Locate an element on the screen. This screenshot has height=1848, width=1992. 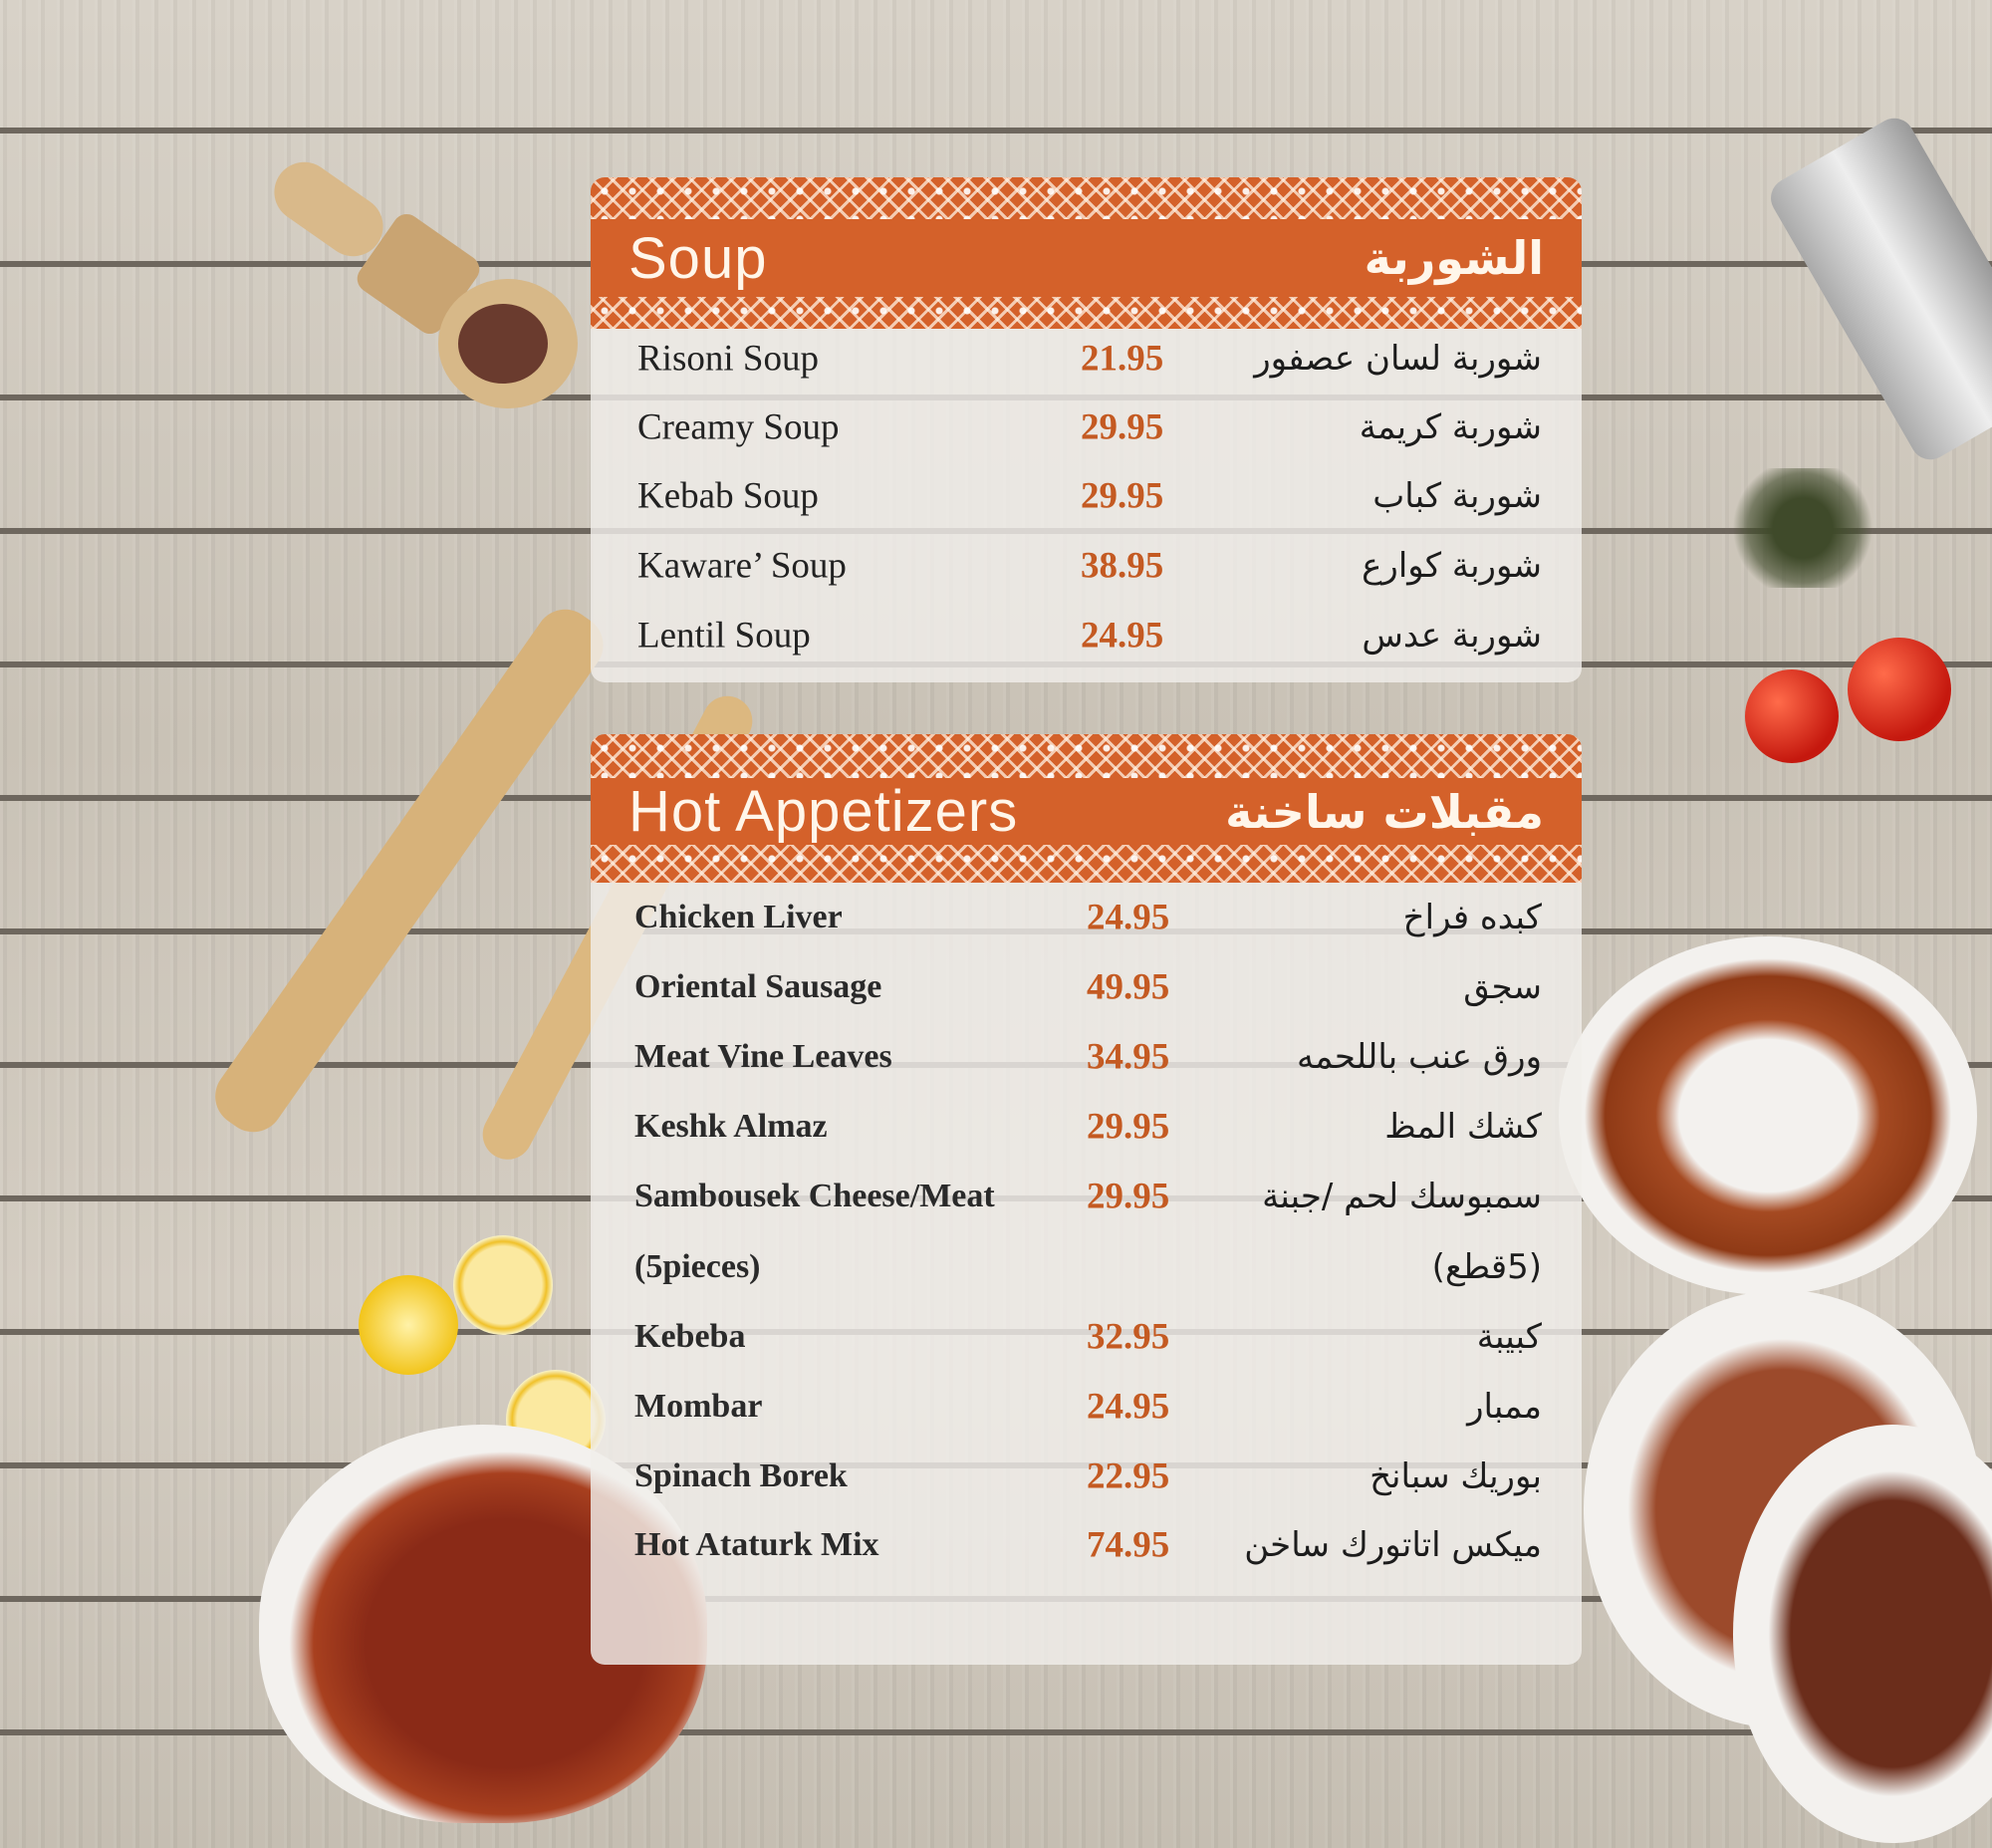
herbs-image is located at coordinates (1802, 528).